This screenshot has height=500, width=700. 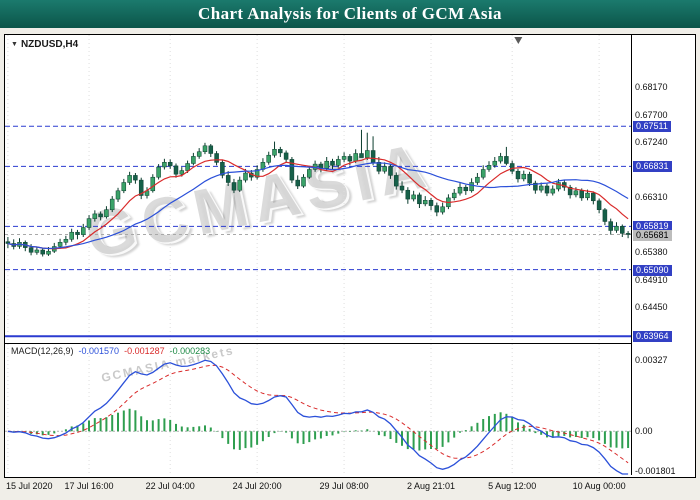 What do you see at coordinates (652, 337) in the screenshot?
I see `price-level-badge: 0.63964` at bounding box center [652, 337].